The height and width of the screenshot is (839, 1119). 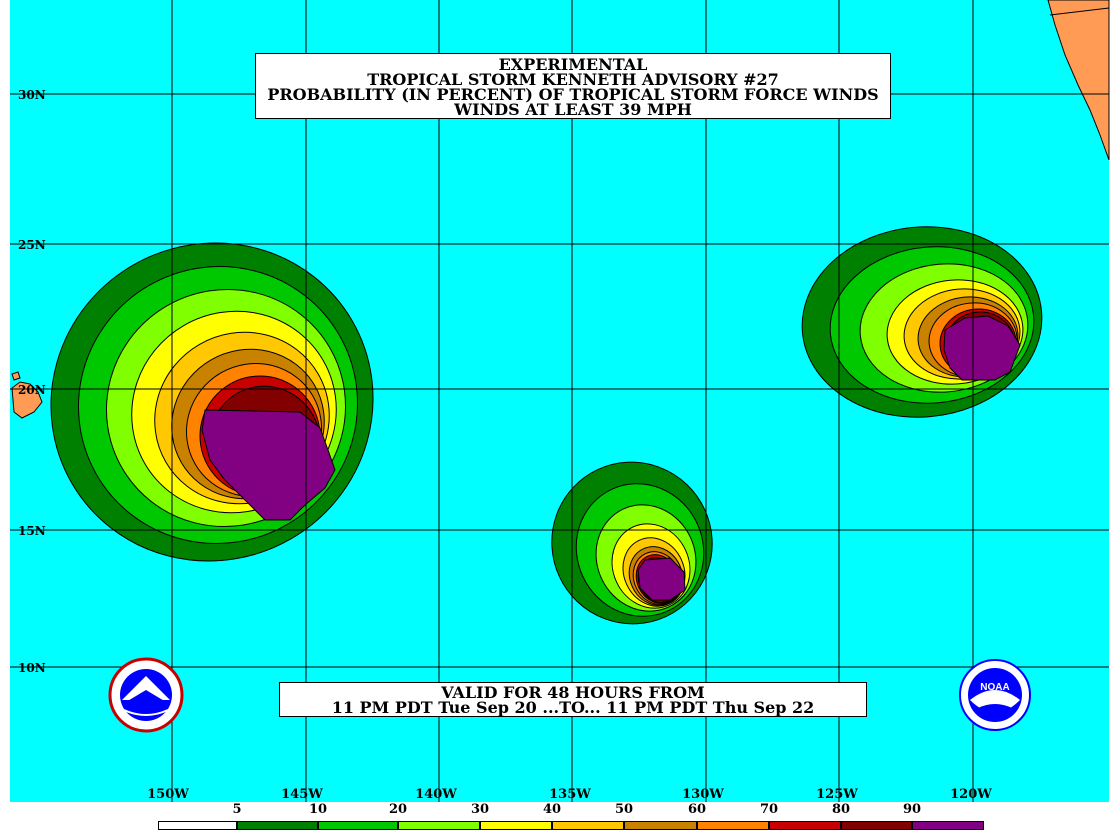 I want to click on land-maui, so click(x=16, y=376).